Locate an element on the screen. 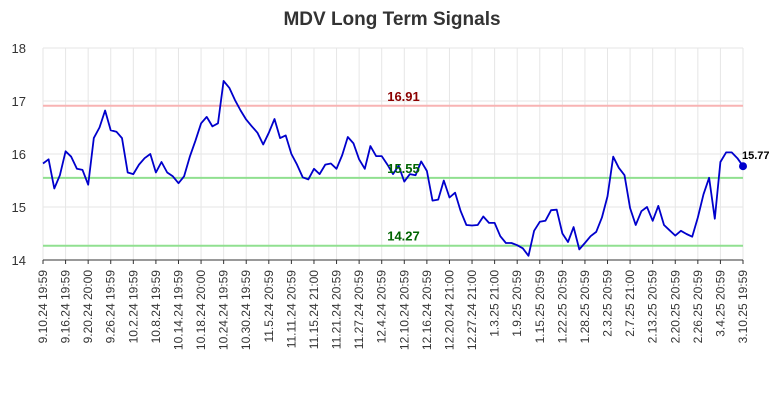 Image resolution: width=784 pixels, height=405 pixels. x-tick-label: 12.27.24 21:00 is located at coordinates (472, 310).